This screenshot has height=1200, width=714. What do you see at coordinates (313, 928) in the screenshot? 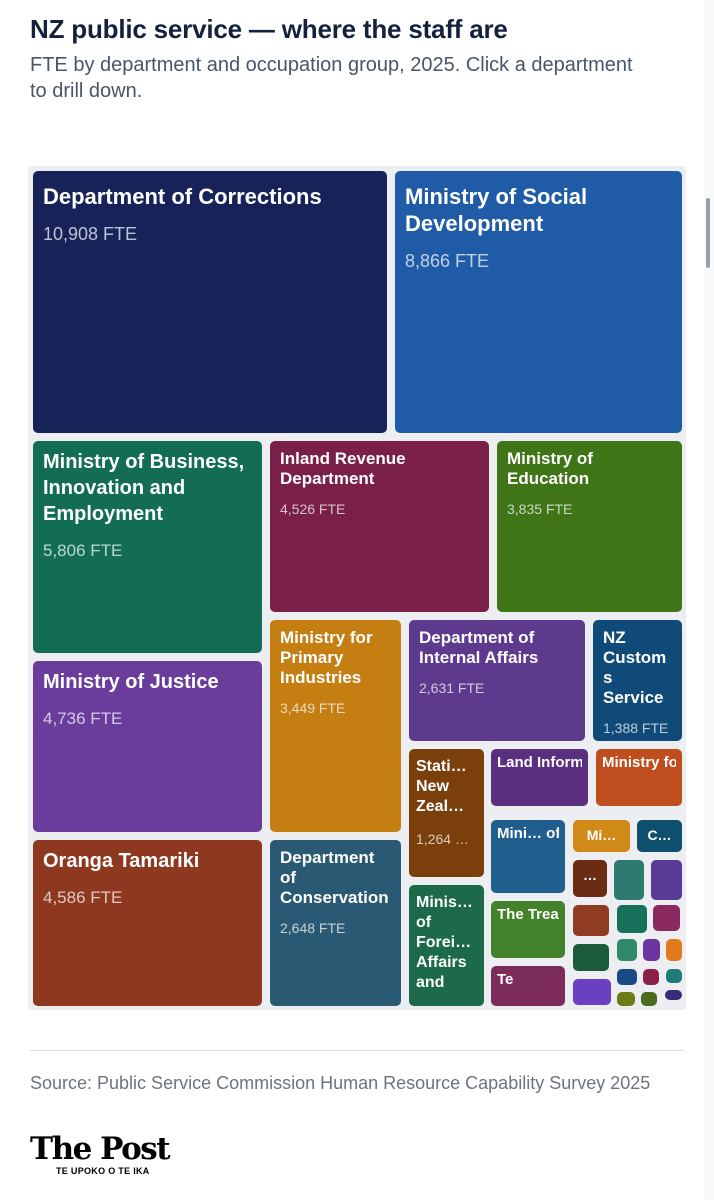
I see `tile-value-label: 2,648 FTE` at bounding box center [313, 928].